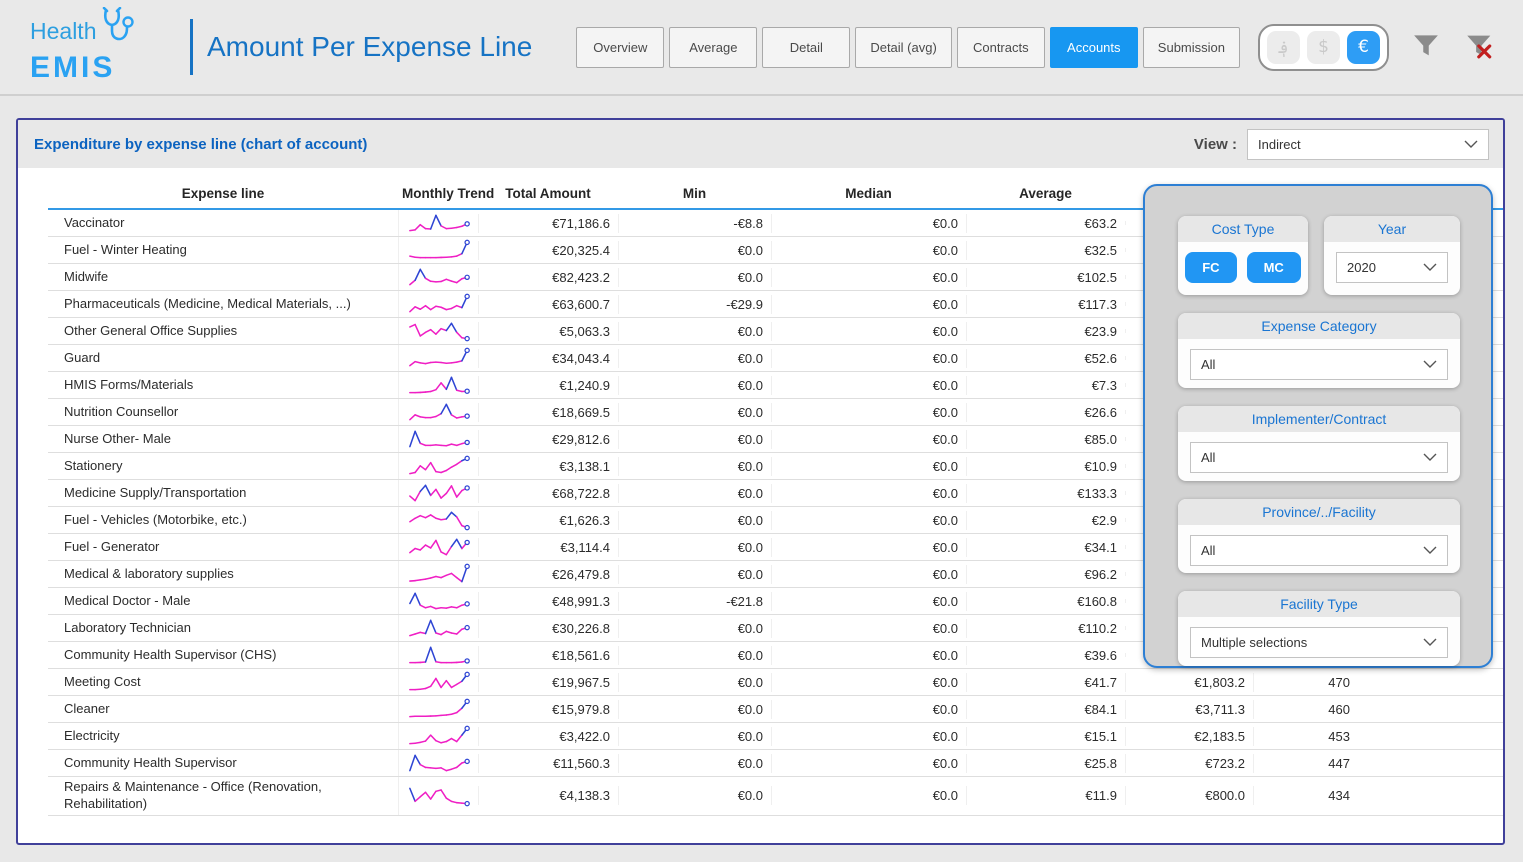 The image size is (1523, 862). What do you see at coordinates (1093, 47) in the screenshot?
I see `tab-accounts: Accounts` at bounding box center [1093, 47].